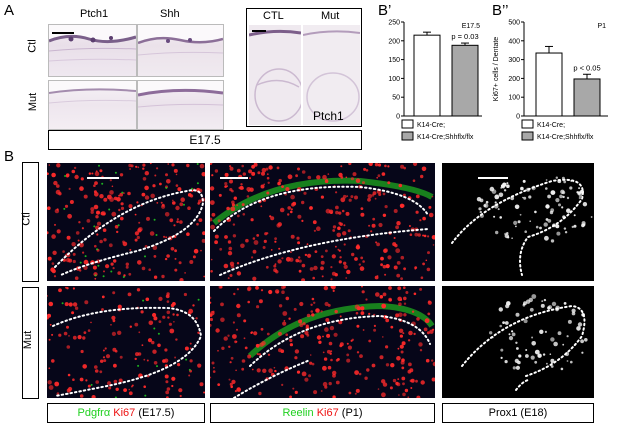 The width and height of the screenshot is (617, 426). I want to click on caption-prox1: Prox1 (E18), so click(518, 413).